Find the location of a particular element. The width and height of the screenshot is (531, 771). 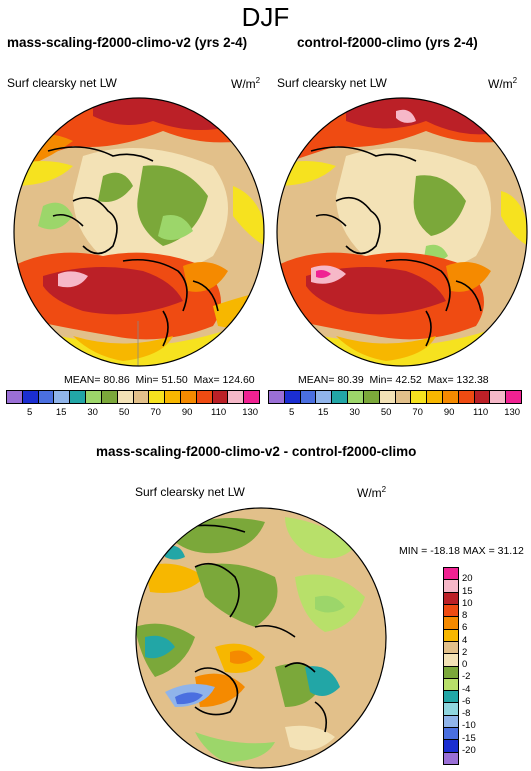

diff-variable-label: Surf clearsky net LW is located at coordinates (190, 492).